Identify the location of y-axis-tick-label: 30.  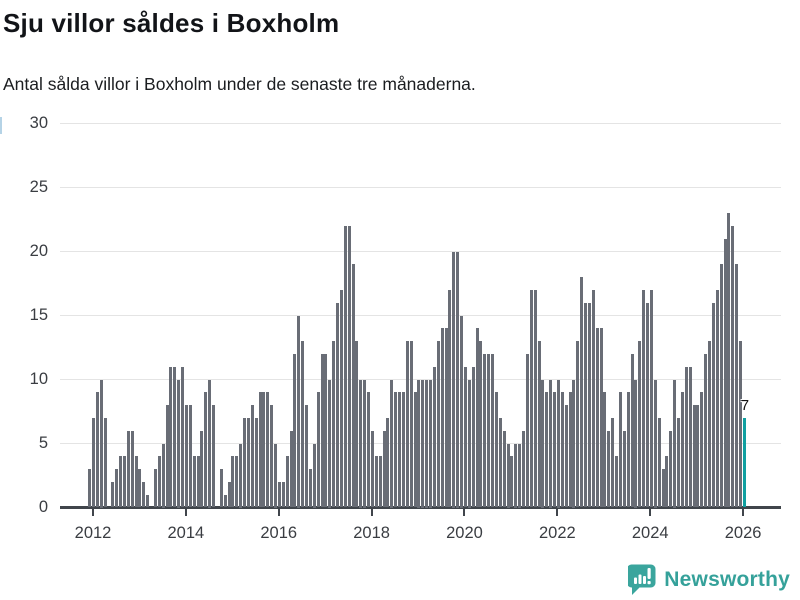
(38, 122).